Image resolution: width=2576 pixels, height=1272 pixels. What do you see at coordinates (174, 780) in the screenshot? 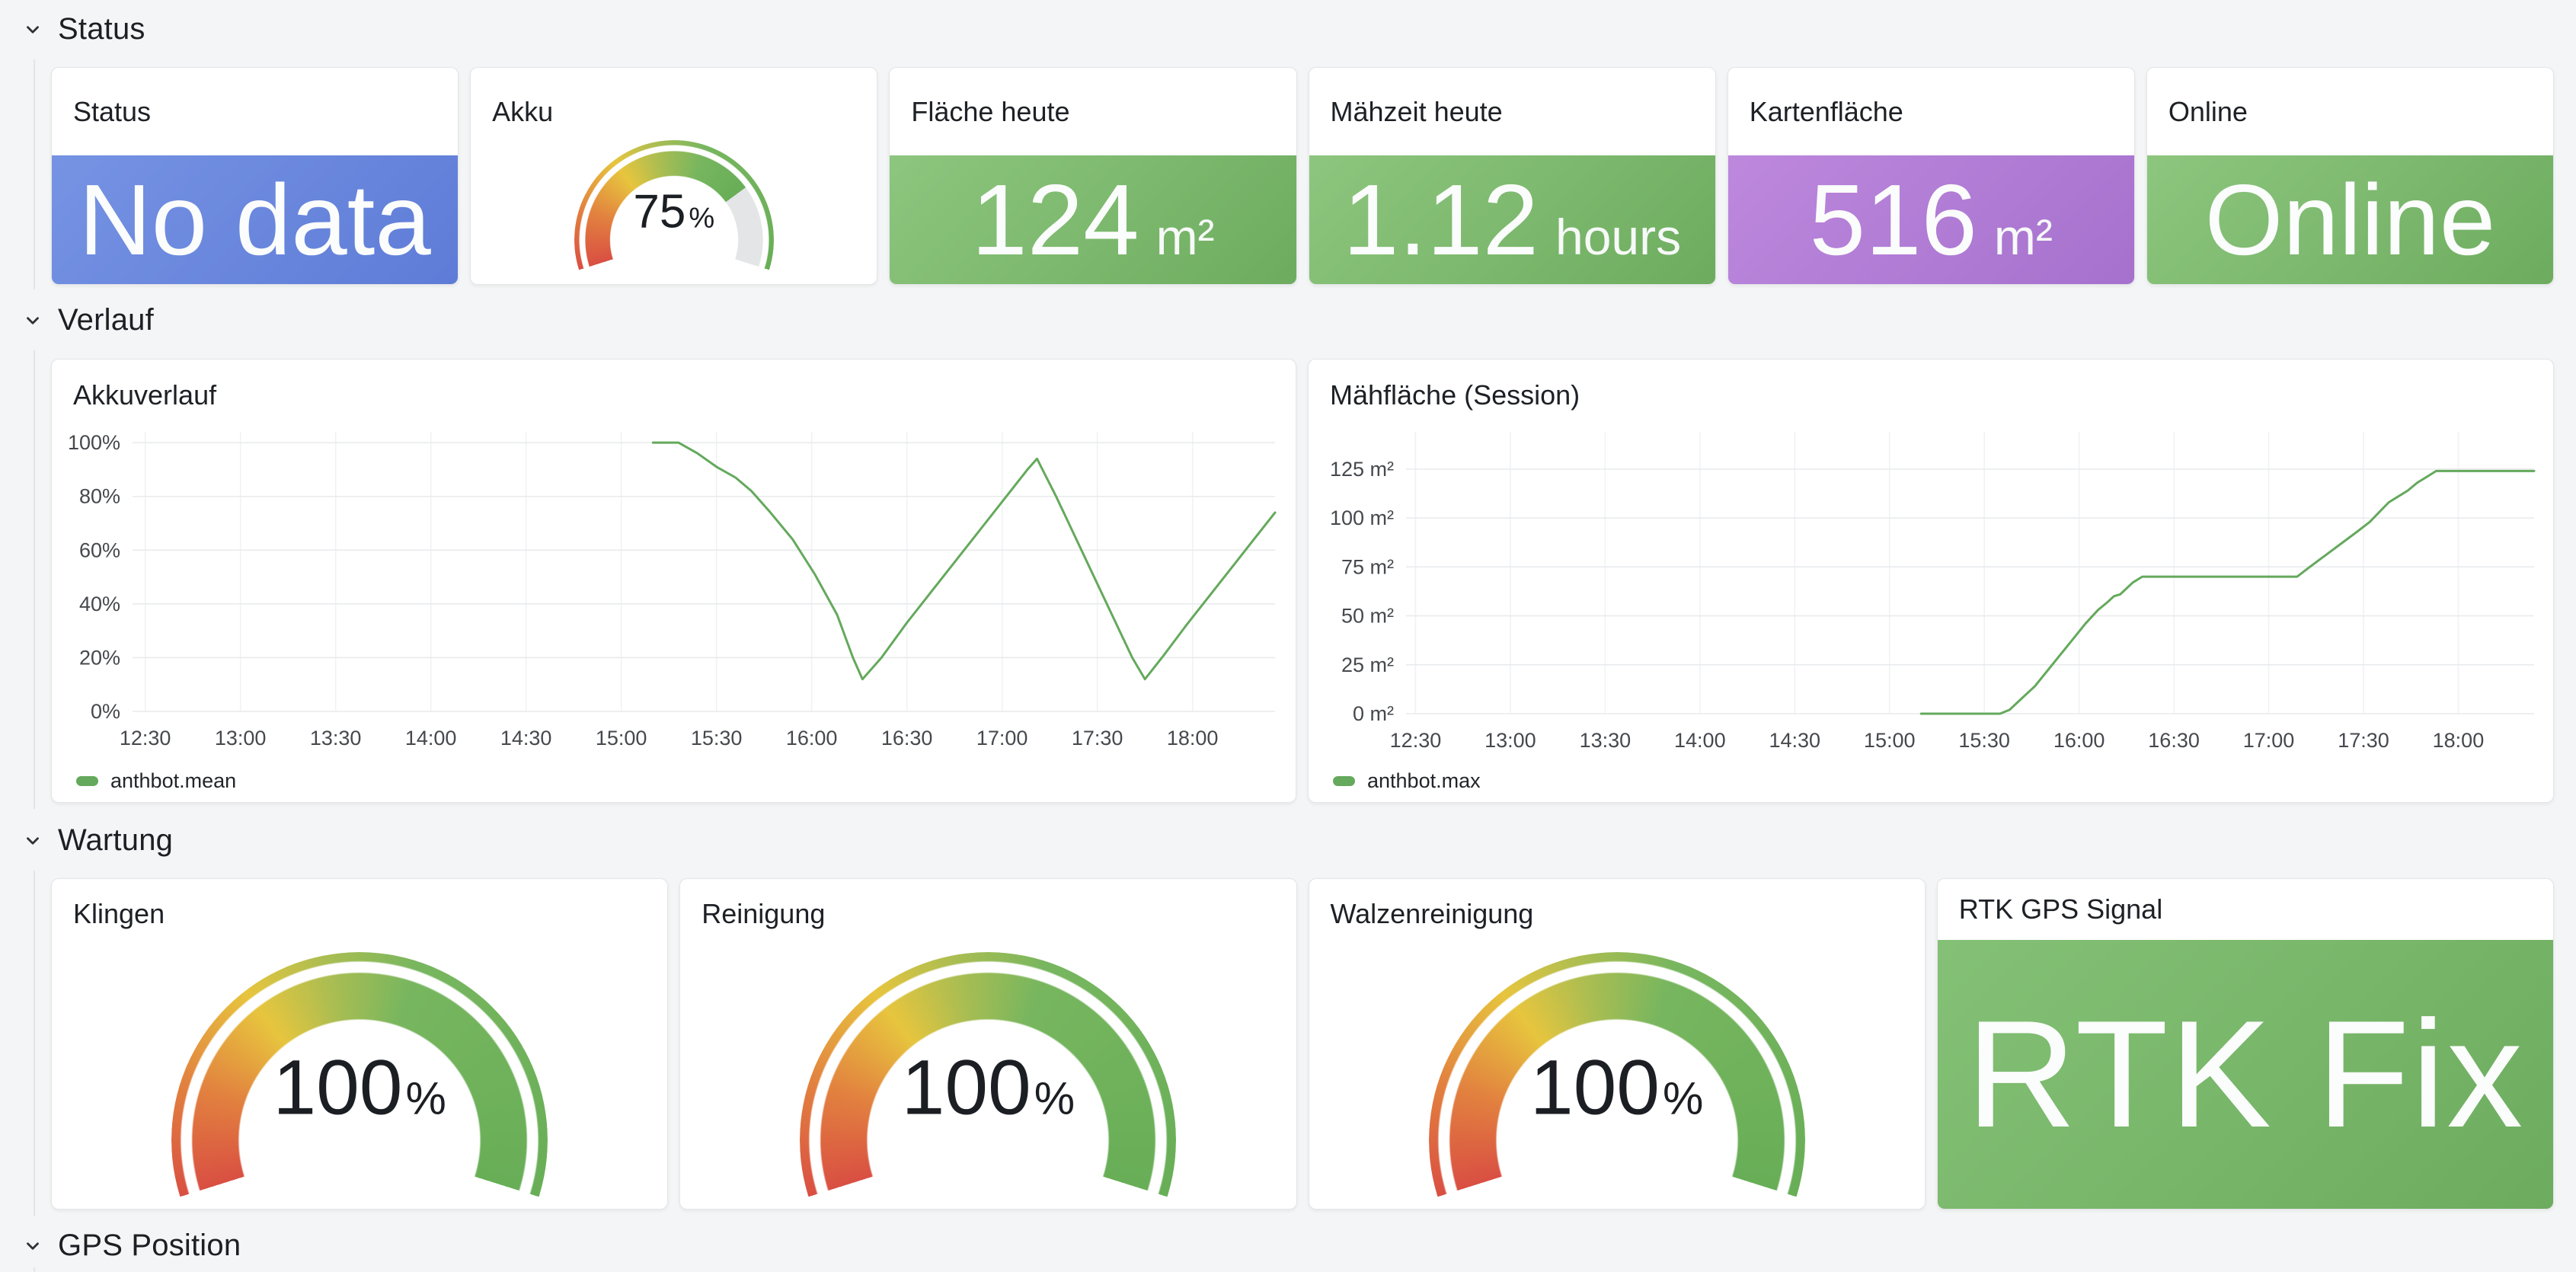
I see `legend-label: anthbot.mean` at bounding box center [174, 780].